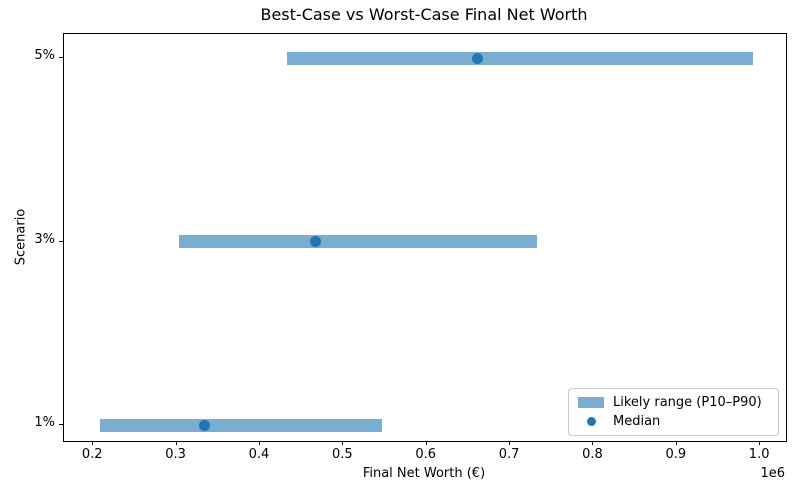  I want to click on y-tick-label: 3%, so click(44, 239).